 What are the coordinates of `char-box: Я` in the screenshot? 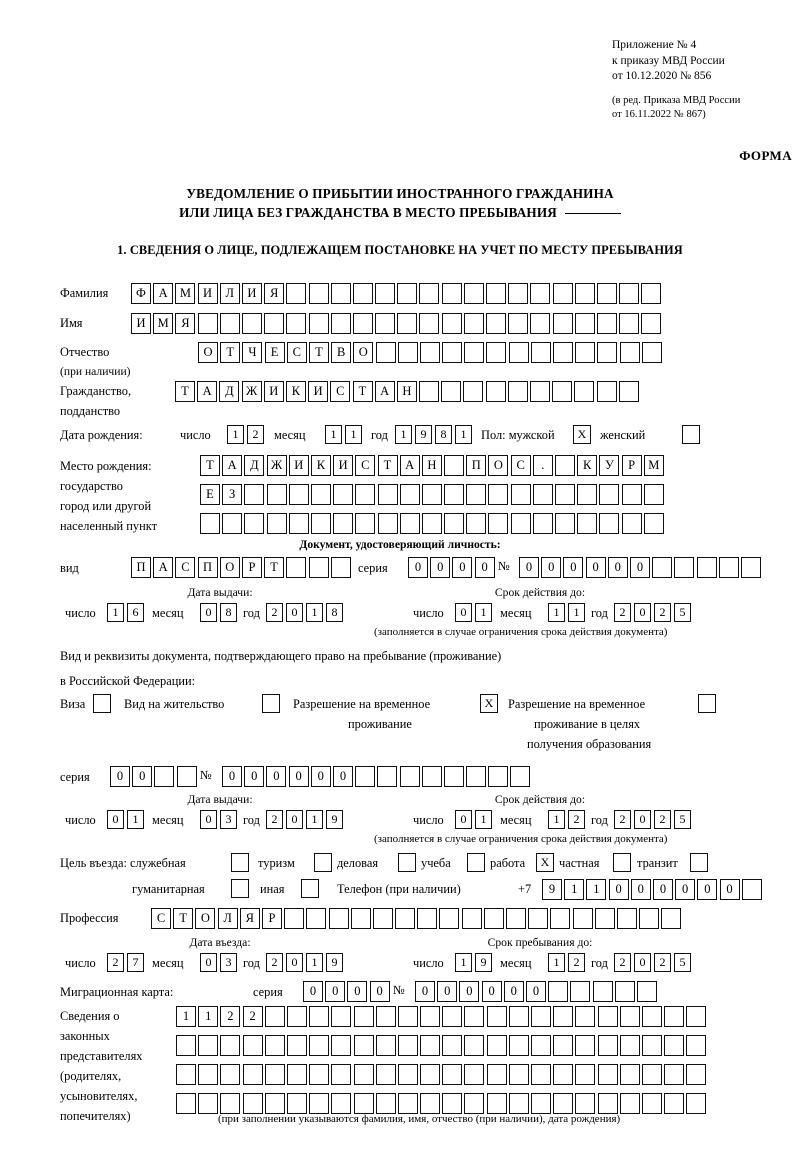 It's located at (249, 918).